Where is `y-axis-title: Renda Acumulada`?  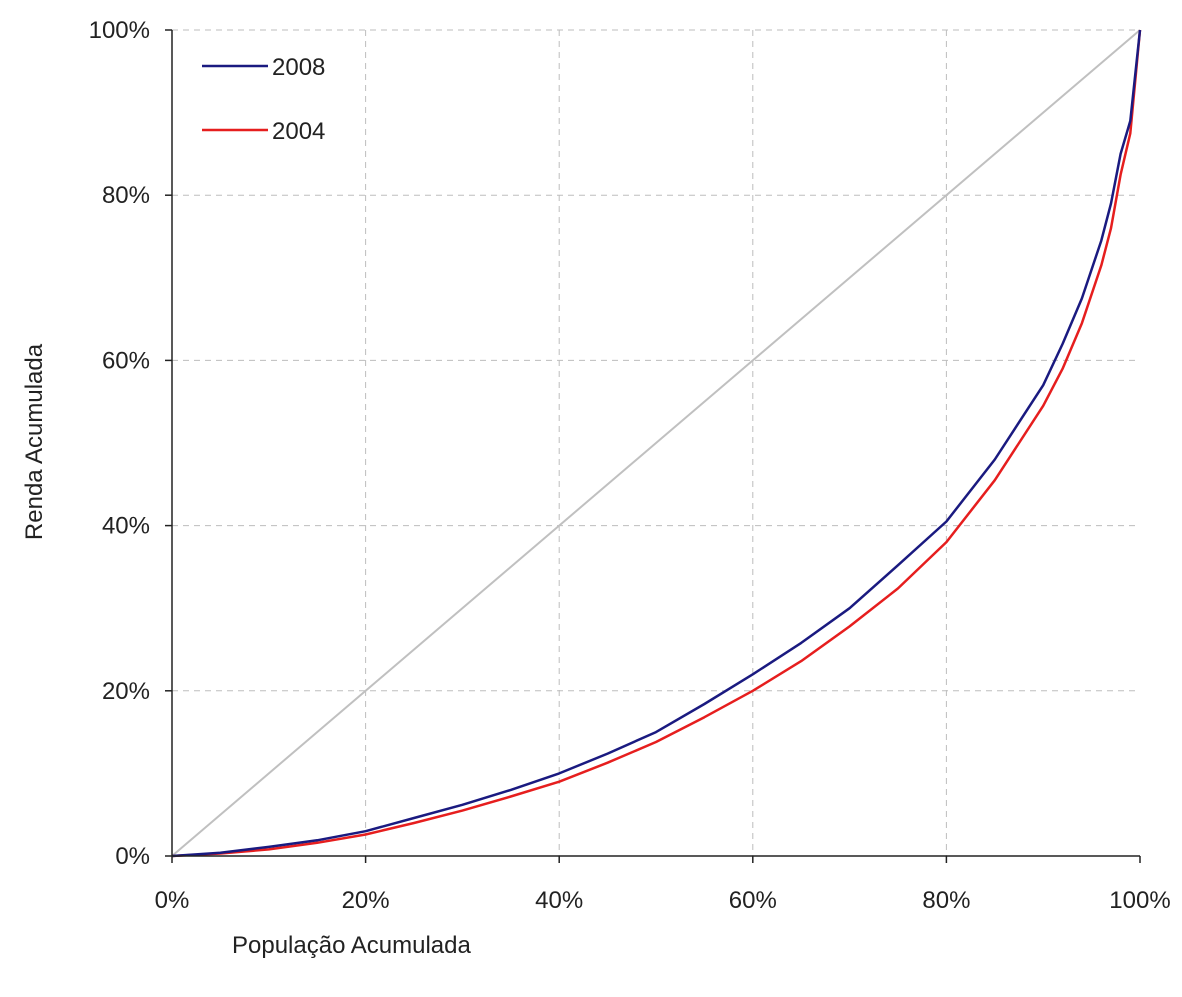 y-axis-title: Renda Acumulada is located at coordinates (34, 441).